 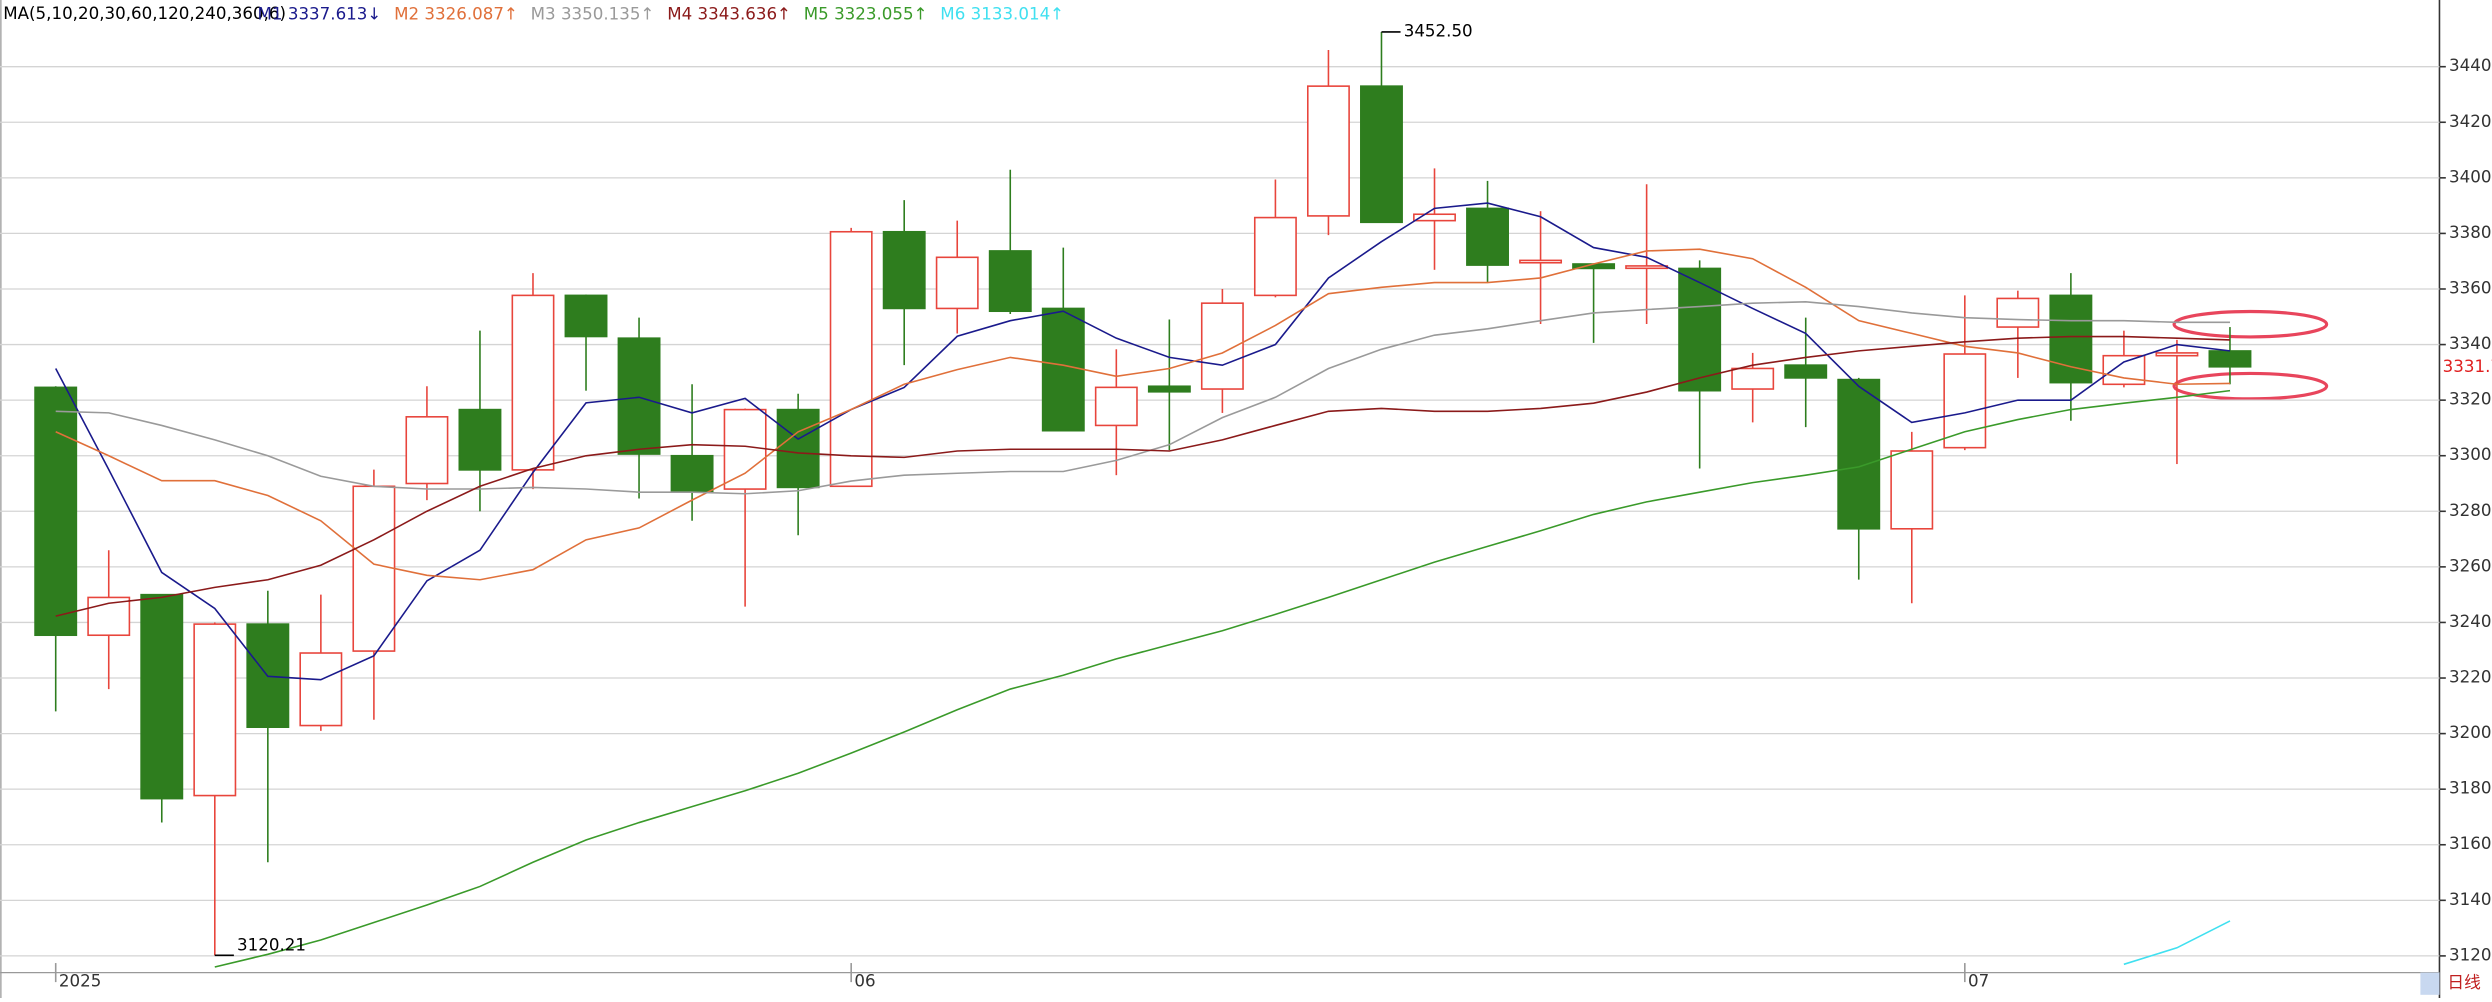 What do you see at coordinates (2467, 366) in the screenshot?
I see `last-price-label: 3331.7` at bounding box center [2467, 366].